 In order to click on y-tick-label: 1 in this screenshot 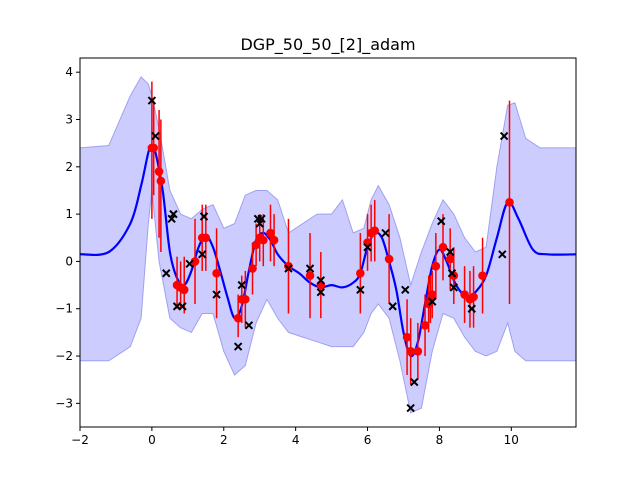, I will do `click(69, 214)`.